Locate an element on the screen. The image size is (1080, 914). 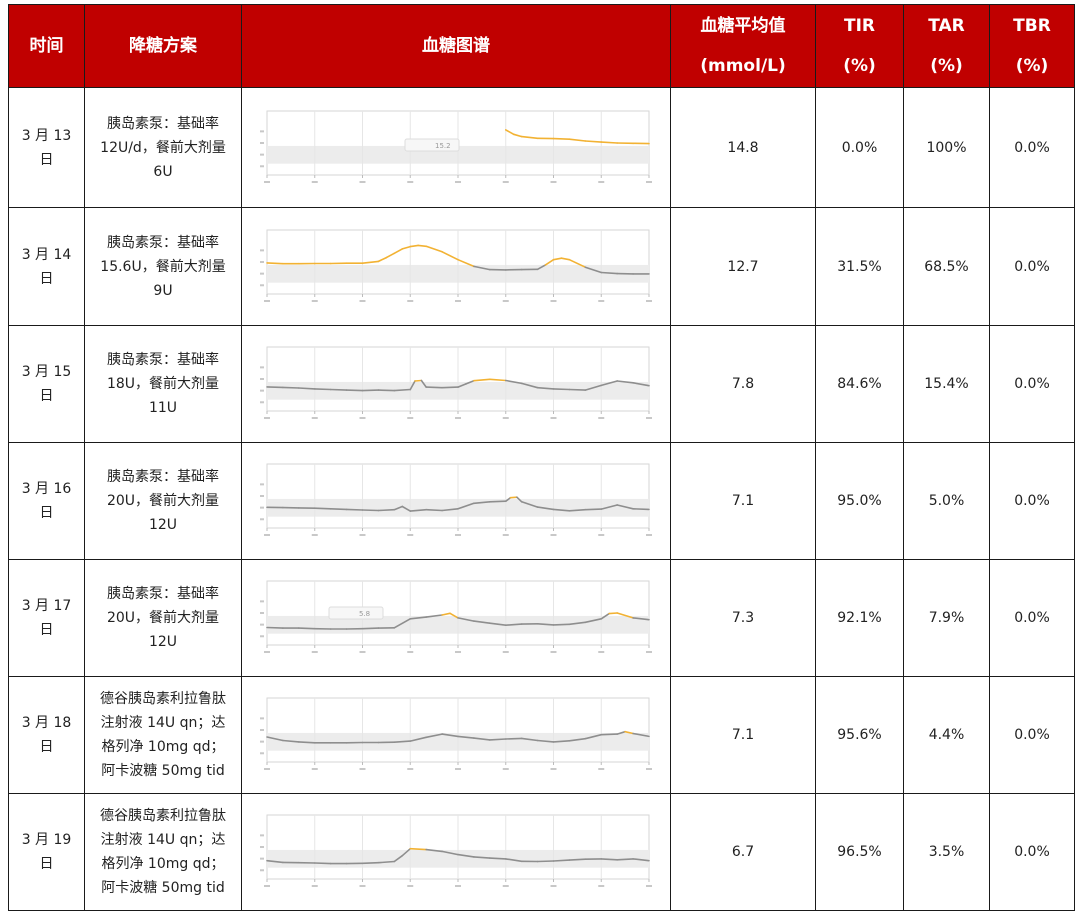
col-header-mean: 血糖平均值 (mmol/L) is located at coordinates (743, 46).